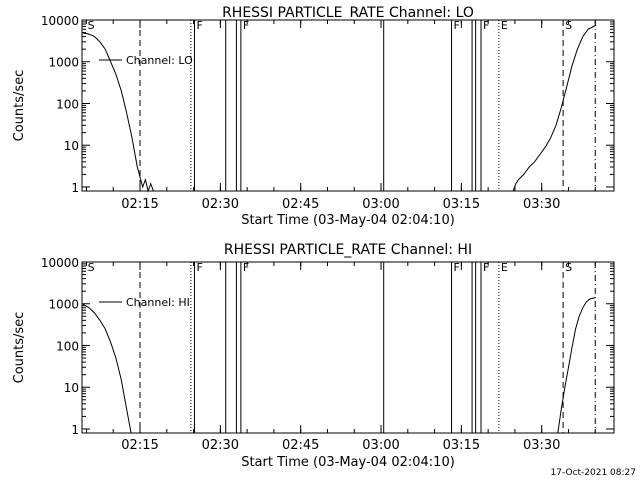 The image size is (640, 480). I want to click on footer-timestamp: 17-Oct-2021 08:27, so click(593, 473).